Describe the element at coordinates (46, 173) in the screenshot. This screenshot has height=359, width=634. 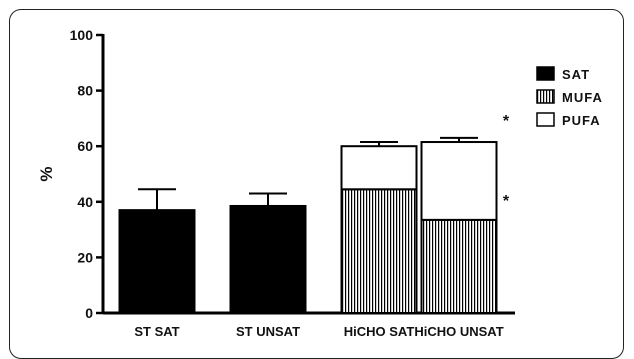
I see `y-axis-label: %` at that location.